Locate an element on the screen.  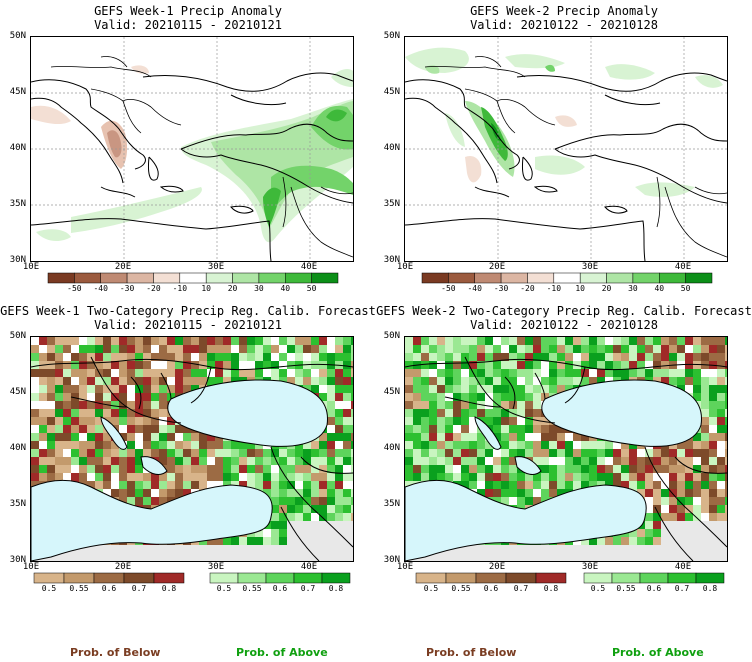
colorbar-tick-label: 50 is located at coordinates (685, 288).